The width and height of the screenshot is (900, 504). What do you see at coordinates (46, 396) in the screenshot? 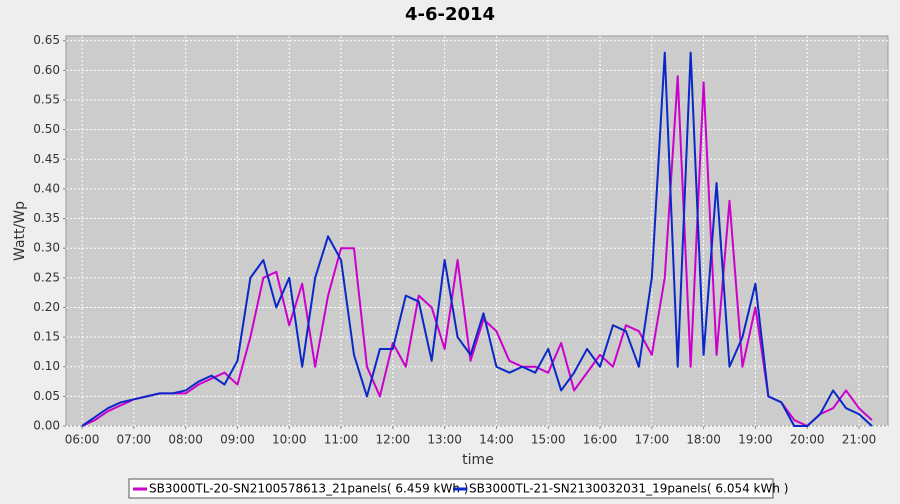
I see `y-tick-label: 0.05` at bounding box center [46, 396].